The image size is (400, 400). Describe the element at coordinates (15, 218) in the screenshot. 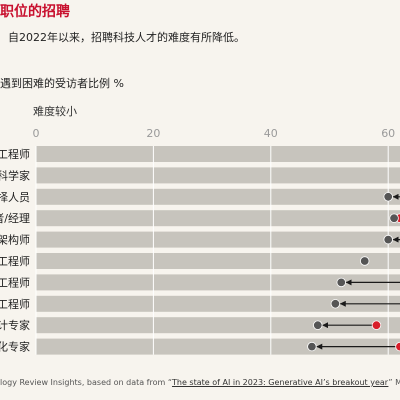

I see `category-label: 者/经理` at that location.